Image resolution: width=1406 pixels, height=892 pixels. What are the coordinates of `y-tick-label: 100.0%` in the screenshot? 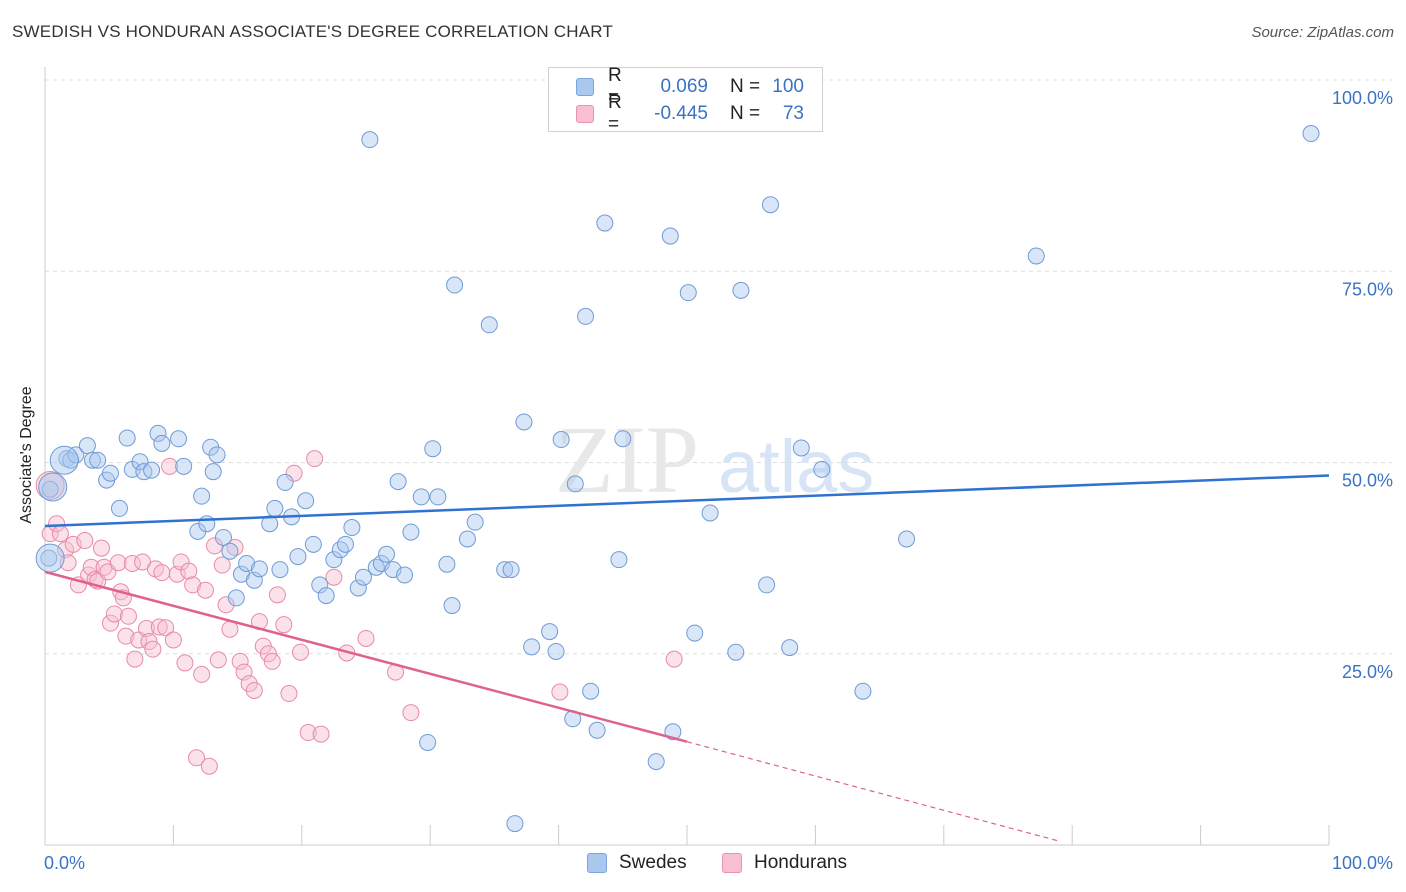 It's located at (1362, 98).